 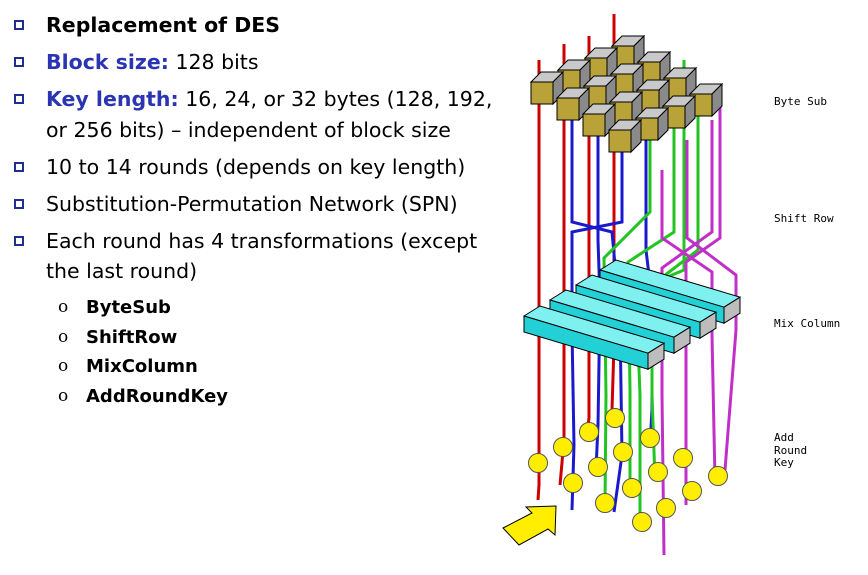 I want to click on bullet-block-size: Block size: 128 bits, so click(x=257, y=62).